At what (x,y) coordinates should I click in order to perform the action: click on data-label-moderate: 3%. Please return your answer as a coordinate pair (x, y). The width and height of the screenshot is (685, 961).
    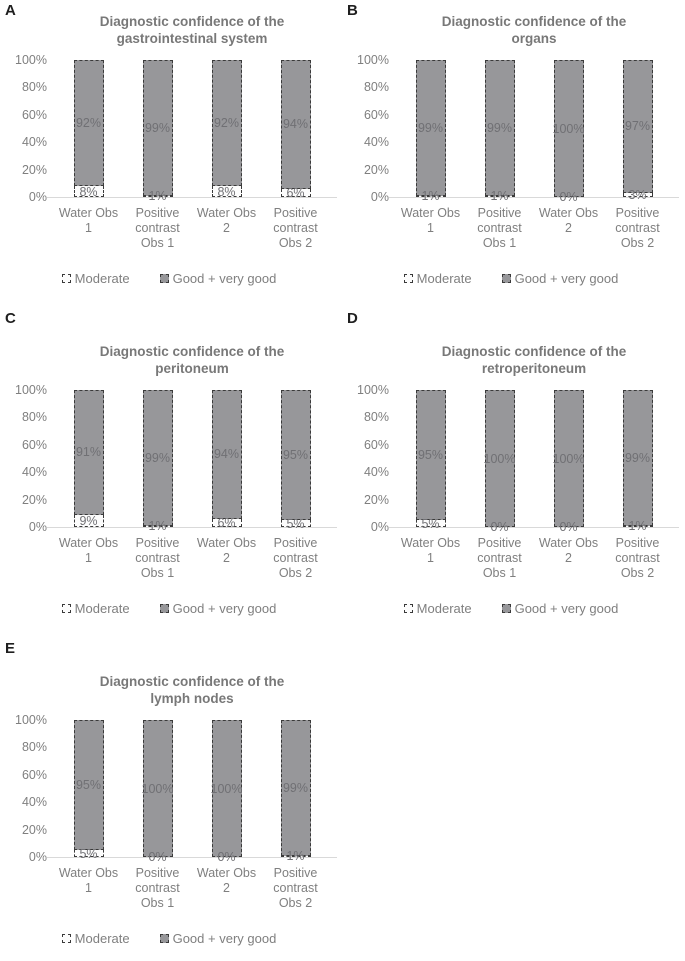
    Looking at the image, I should click on (637, 194).